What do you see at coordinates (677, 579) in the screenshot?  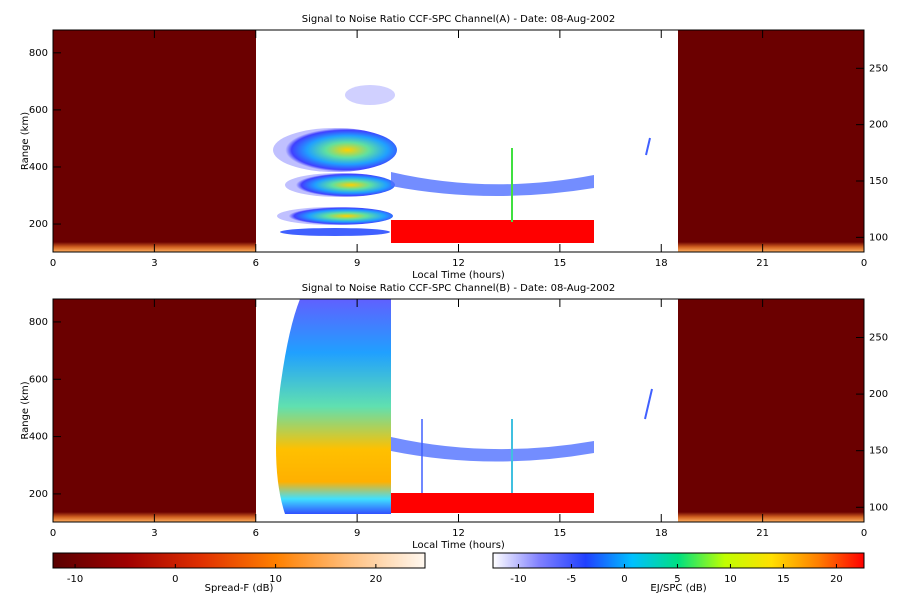 I see `colorbar-tick-label: 5` at bounding box center [677, 579].